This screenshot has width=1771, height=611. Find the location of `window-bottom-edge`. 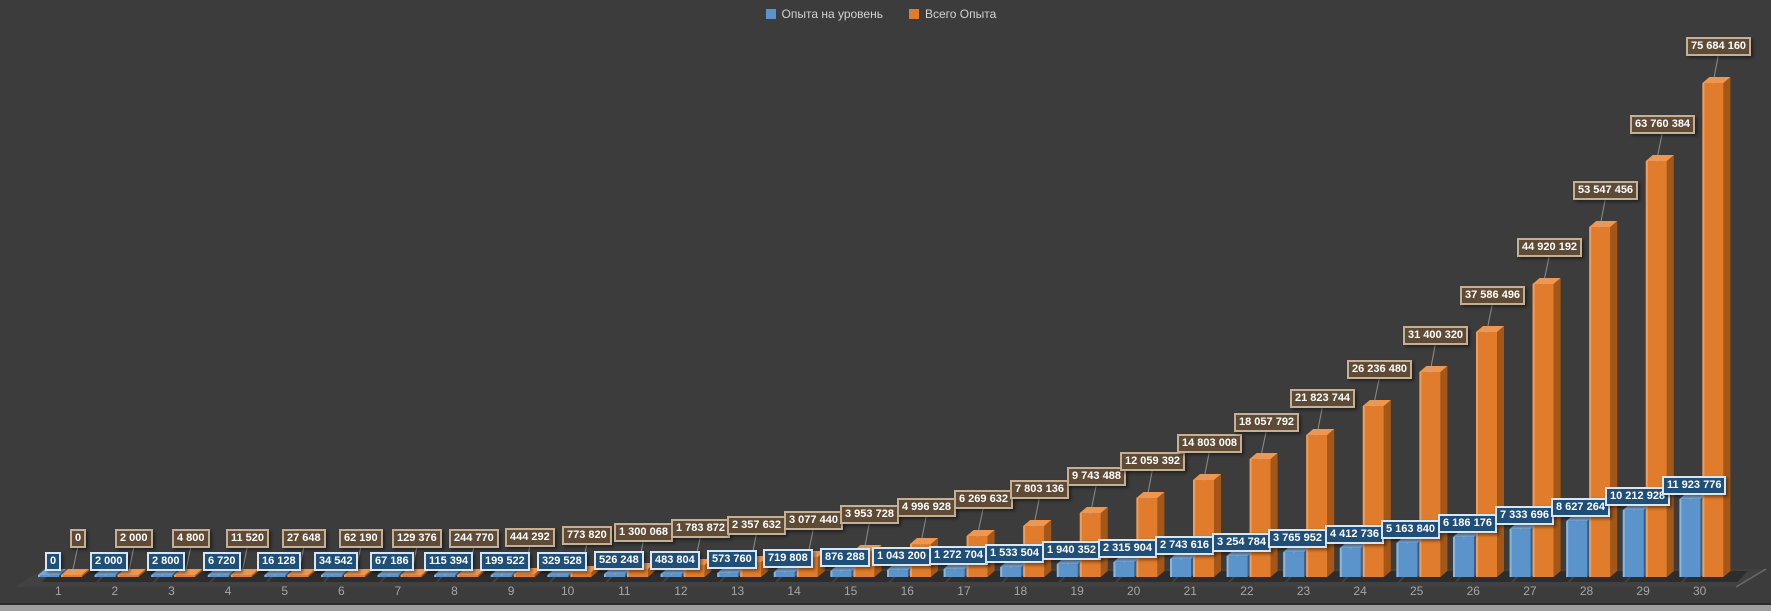

window-bottom-edge is located at coordinates (885, 607).